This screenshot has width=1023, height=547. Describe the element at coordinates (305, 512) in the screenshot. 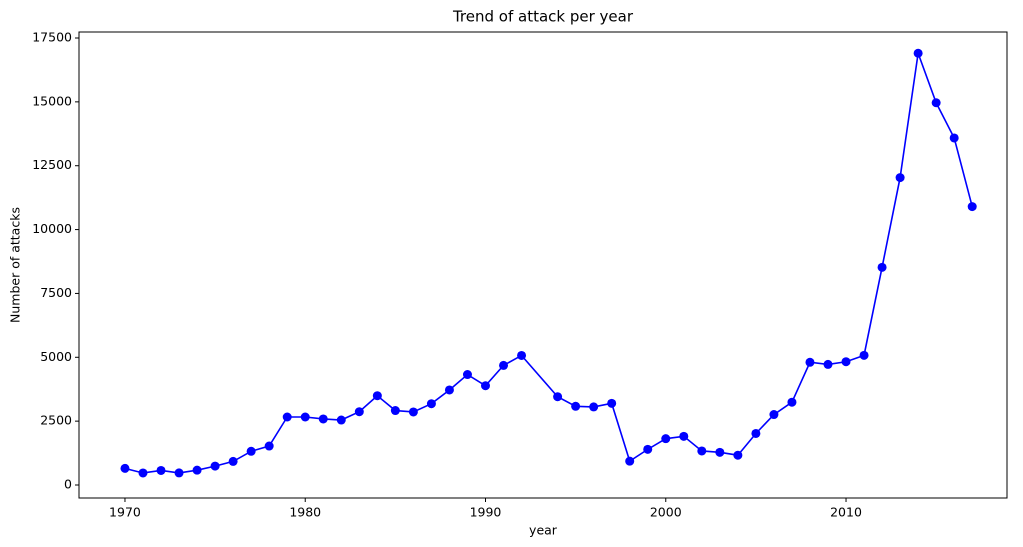

I see `x-tick-label: 1980` at that location.